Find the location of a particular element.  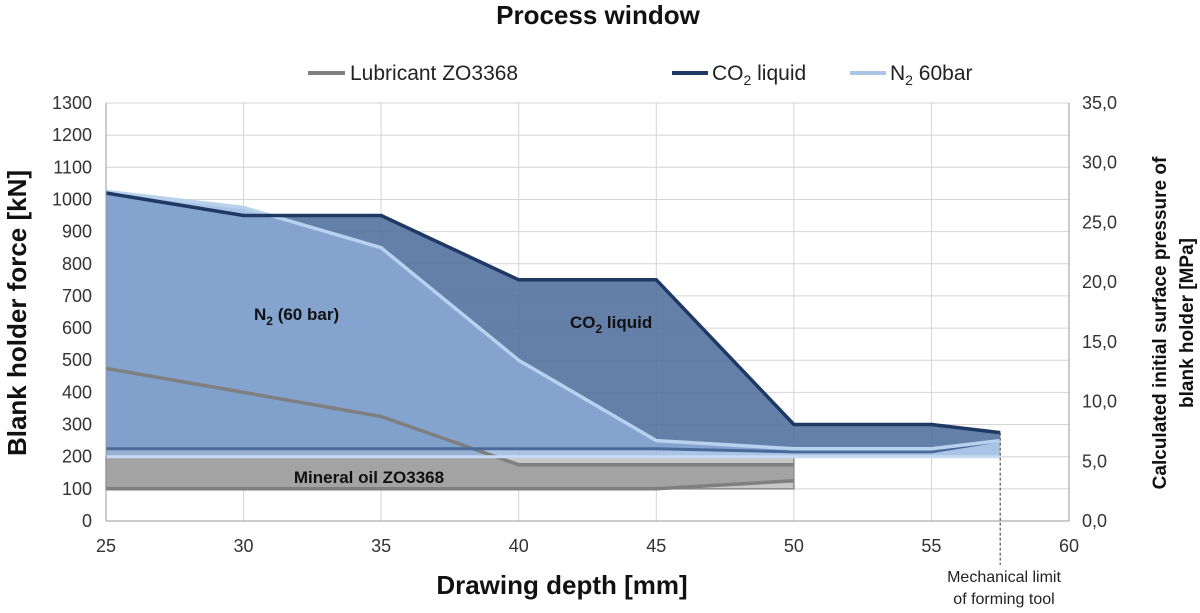

y-axis-title: Blank holder force [kN] is located at coordinates (17, 313).